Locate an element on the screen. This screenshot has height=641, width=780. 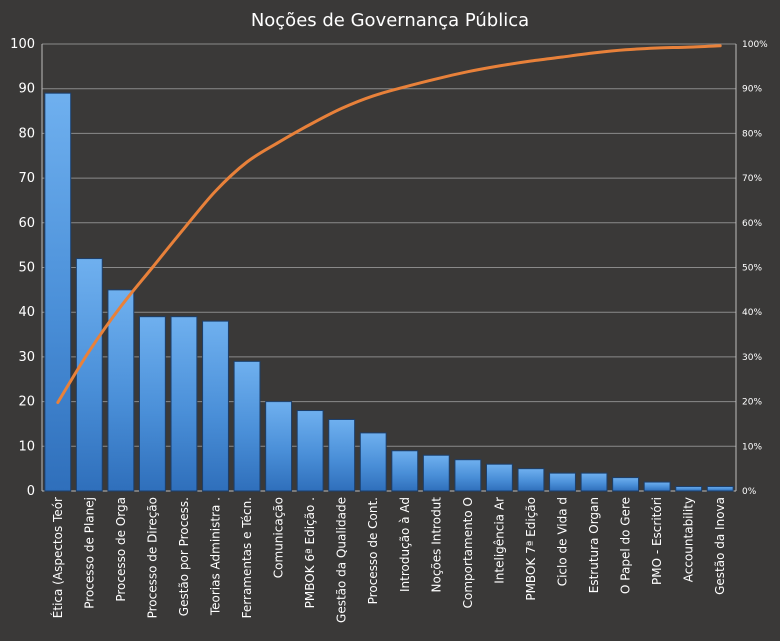
left-tick-label: 70 is located at coordinates (26, 178).